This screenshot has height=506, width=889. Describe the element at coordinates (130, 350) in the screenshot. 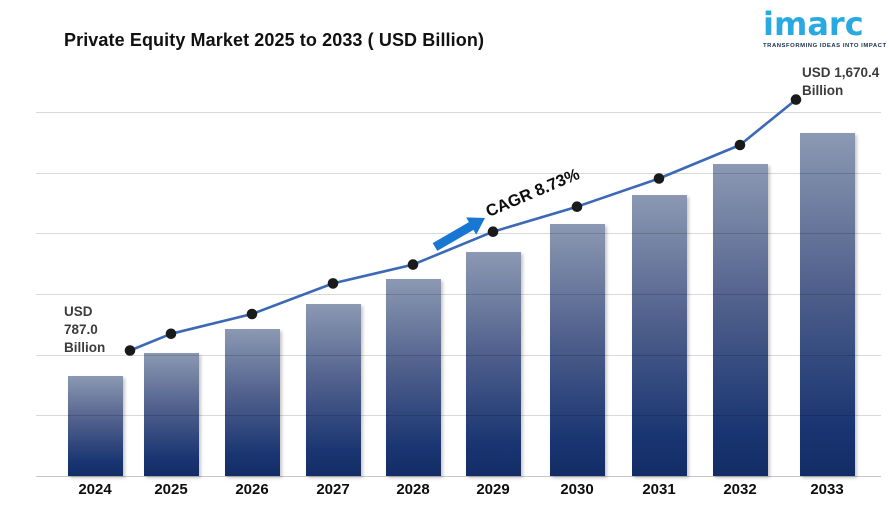

I see `data-point-marker-2024` at that location.